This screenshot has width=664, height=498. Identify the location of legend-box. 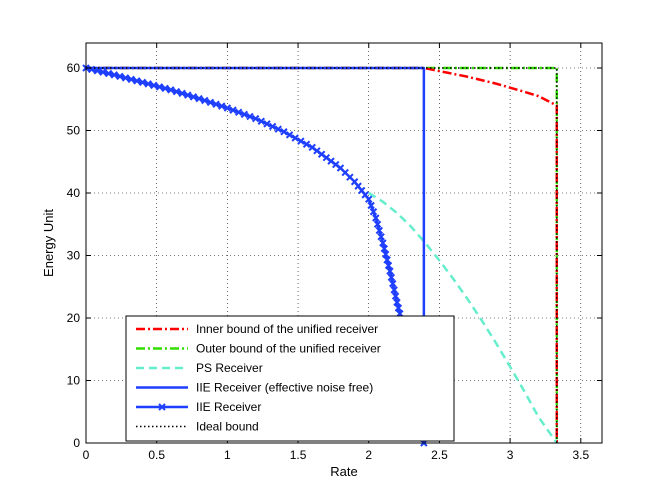
(290, 378).